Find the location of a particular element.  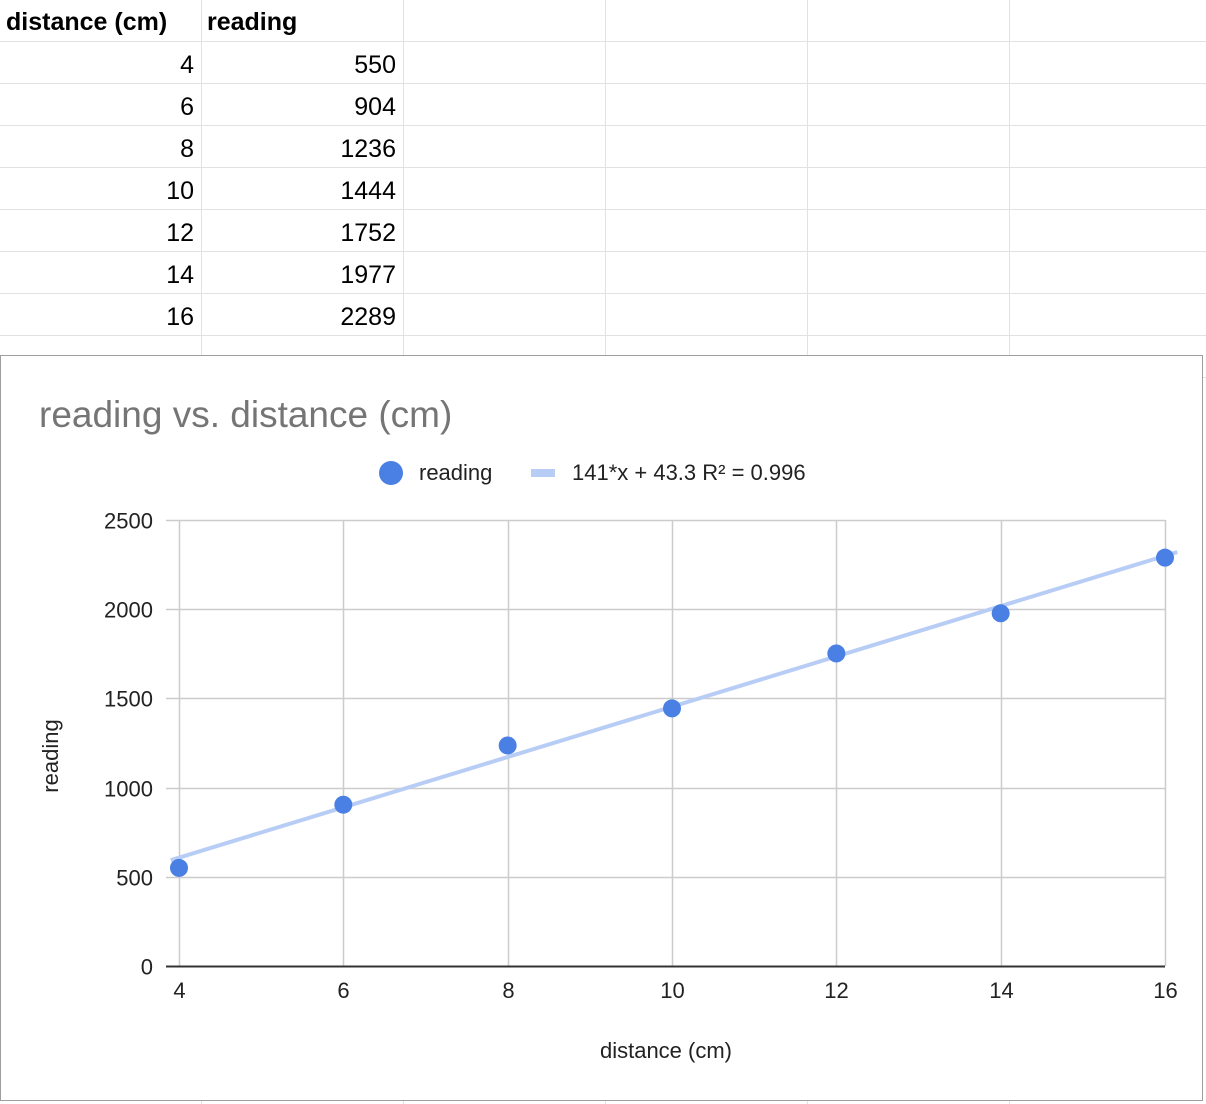

x-tick-label: 8 is located at coordinates (508, 990).